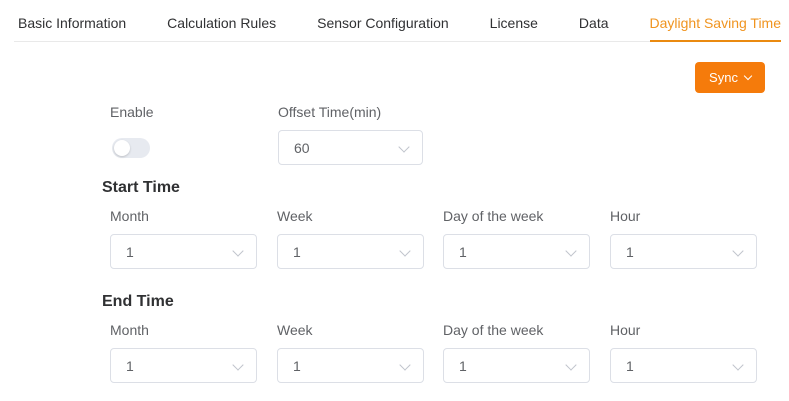 The height and width of the screenshot is (401, 789). I want to click on start-hour-field: Hour 1, so click(683, 238).